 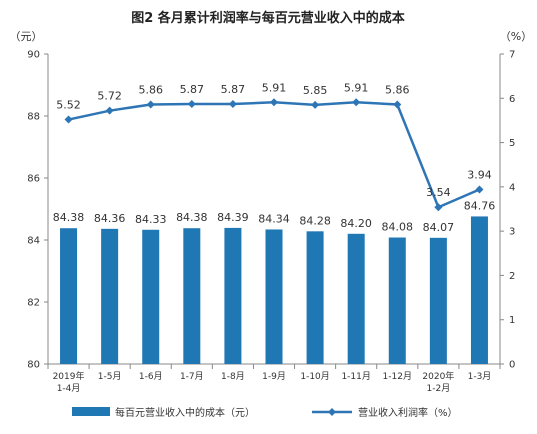 What do you see at coordinates (33, 117) in the screenshot?
I see `left-tick-label: 88` at bounding box center [33, 117].